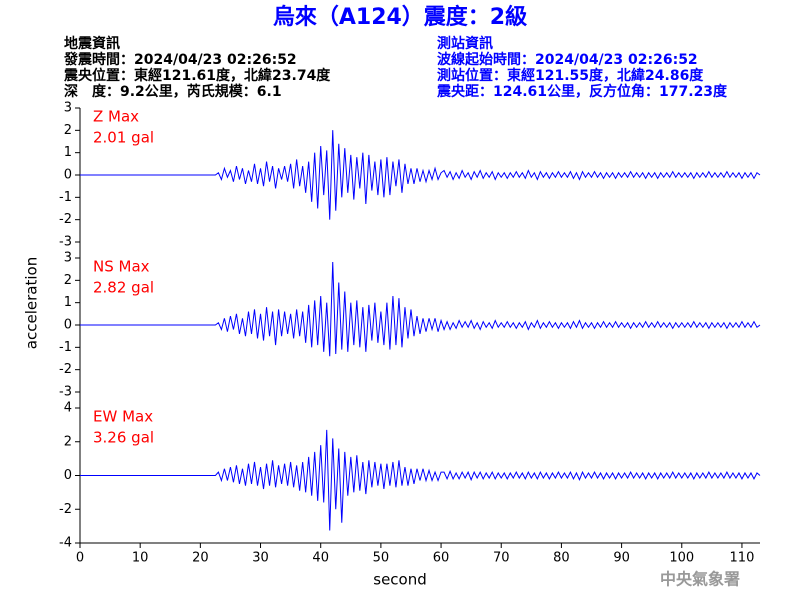  I want to click on x-tick-label: 40, so click(320, 558).